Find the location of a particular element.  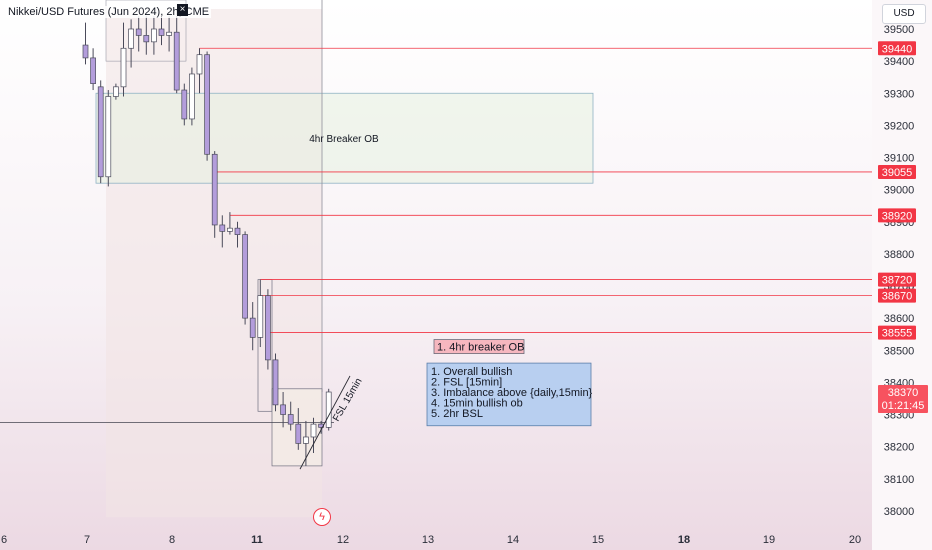

level-label: 38670 is located at coordinates (897, 297).